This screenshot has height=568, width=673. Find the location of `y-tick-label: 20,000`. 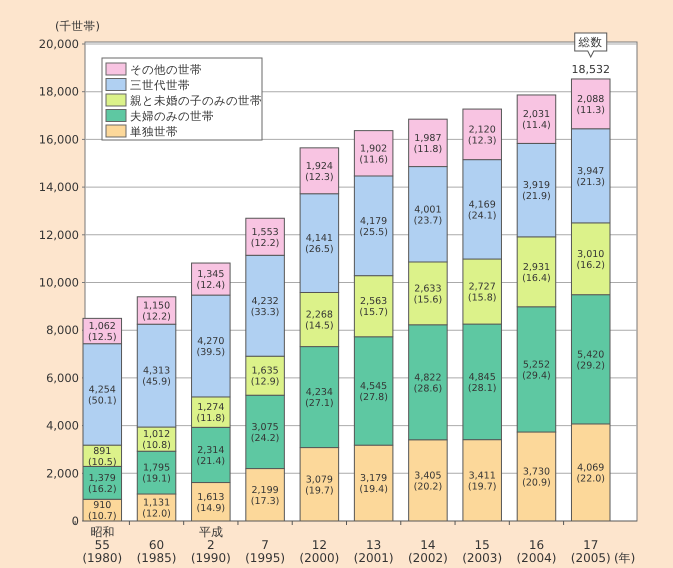

y-tick-label: 20,000 is located at coordinates (58, 44).